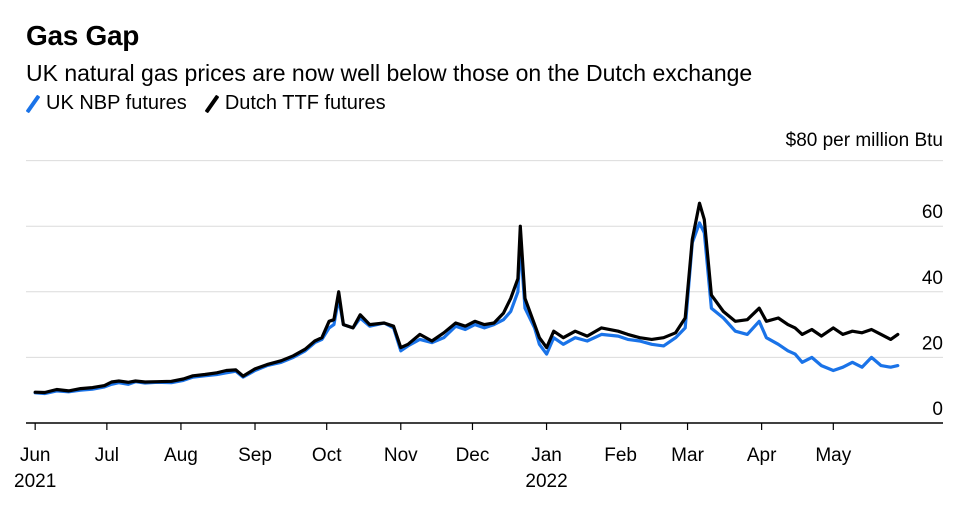  Describe the element at coordinates (181, 455) in the screenshot. I see `x-tick-label: Aug` at that location.